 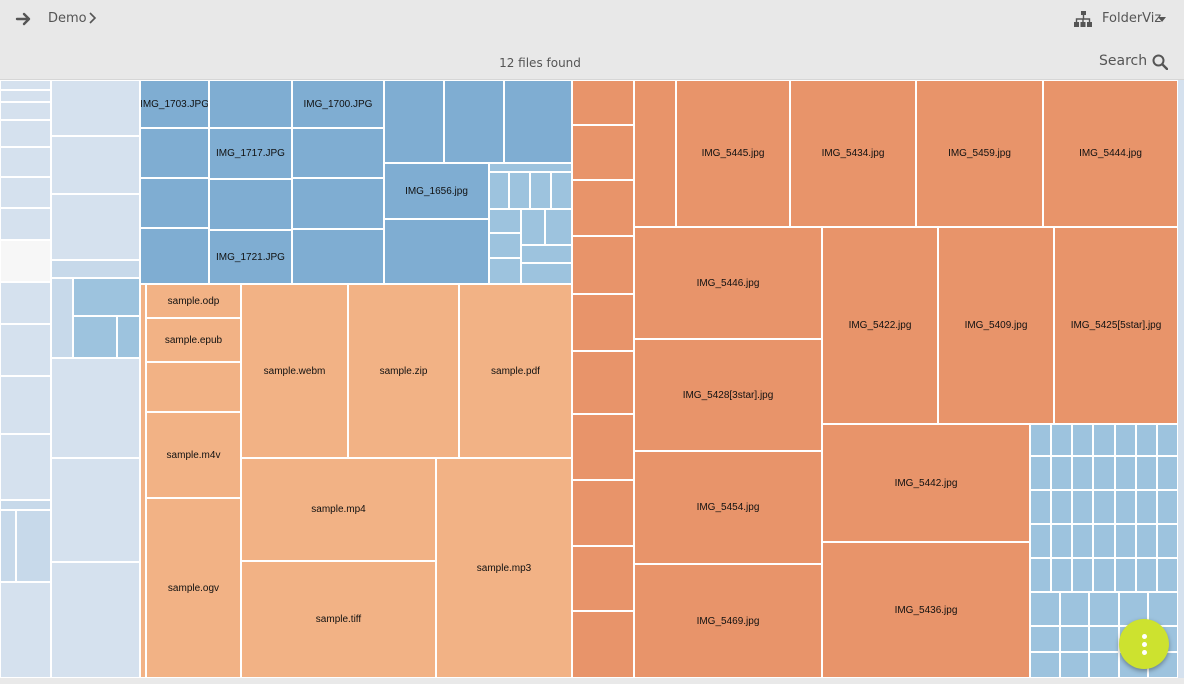 I want to click on treemap-cell: sample.mp3, so click(x=504, y=568).